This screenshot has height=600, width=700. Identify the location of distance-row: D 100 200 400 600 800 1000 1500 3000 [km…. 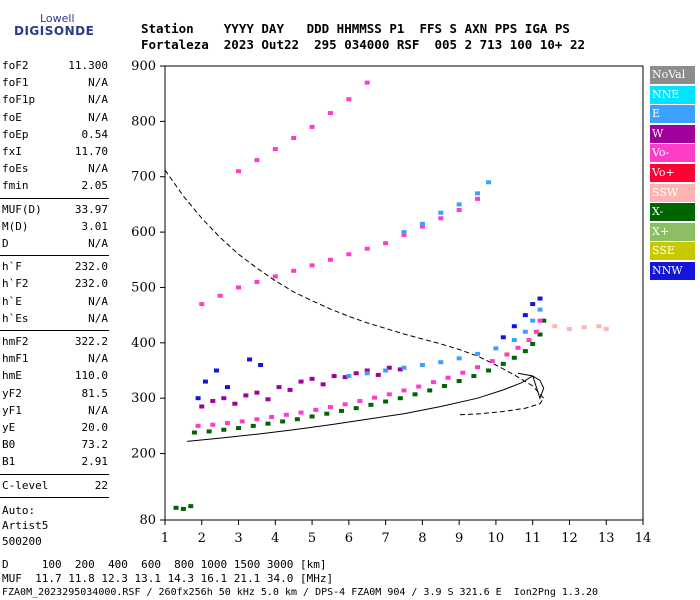
(164, 564).